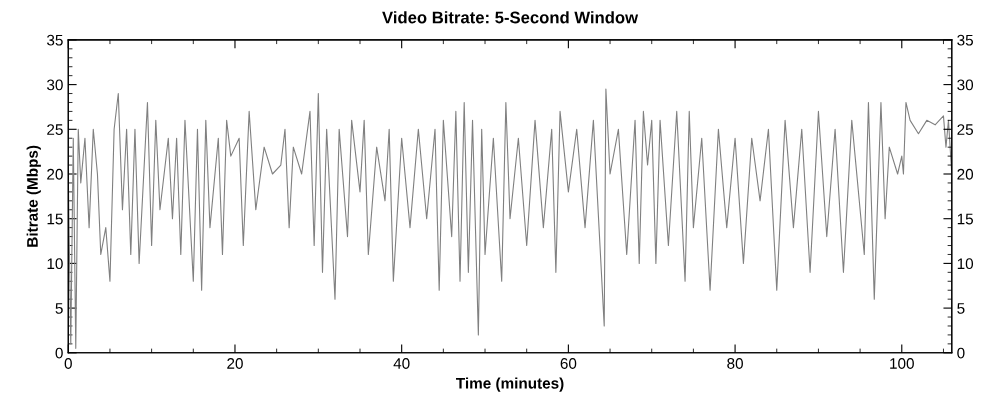  Describe the element at coordinates (510, 17) in the screenshot. I see `chart-title: Video Bitrate: 5-Second Window` at that location.